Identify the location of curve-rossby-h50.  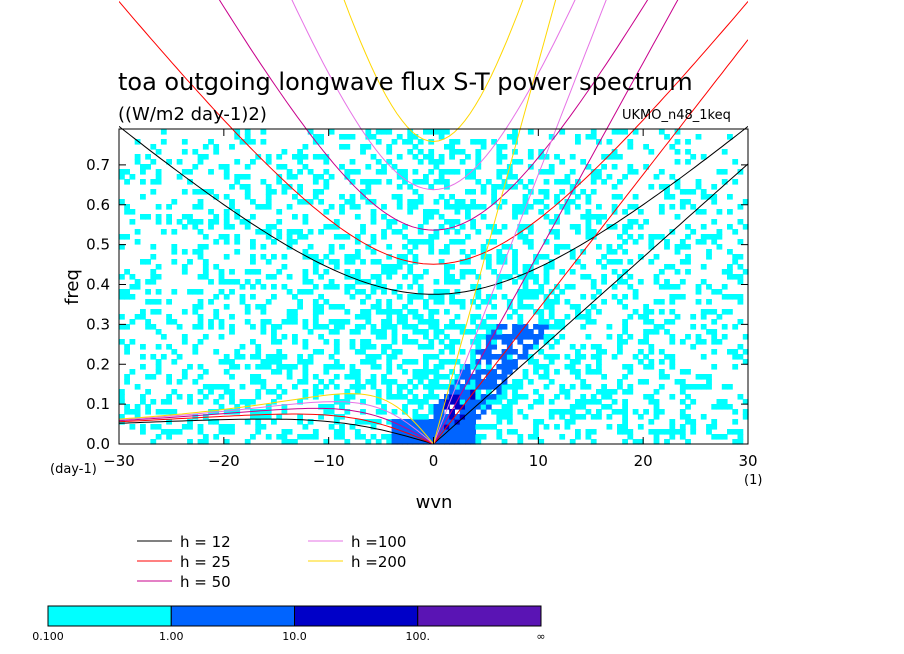
(276, 425).